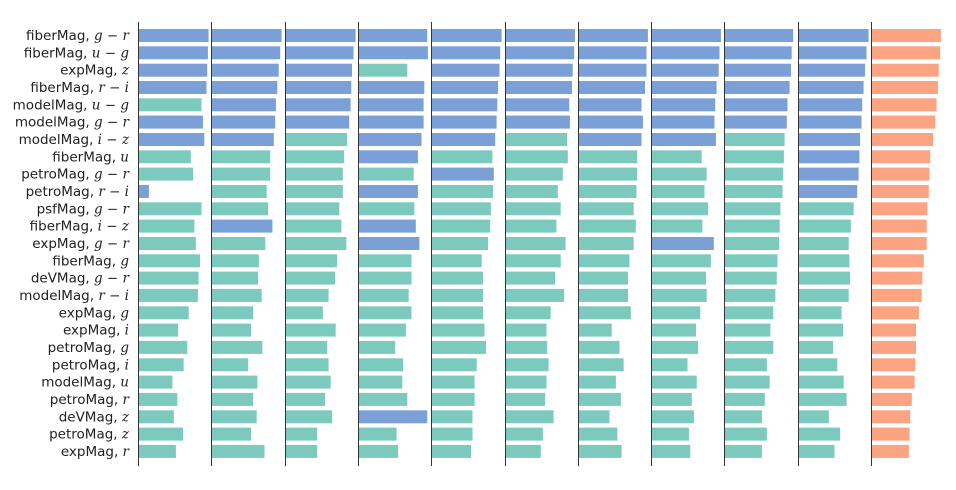 This screenshot has height=490, width=956. I want to click on row-label: expMag, g, so click(94, 313).